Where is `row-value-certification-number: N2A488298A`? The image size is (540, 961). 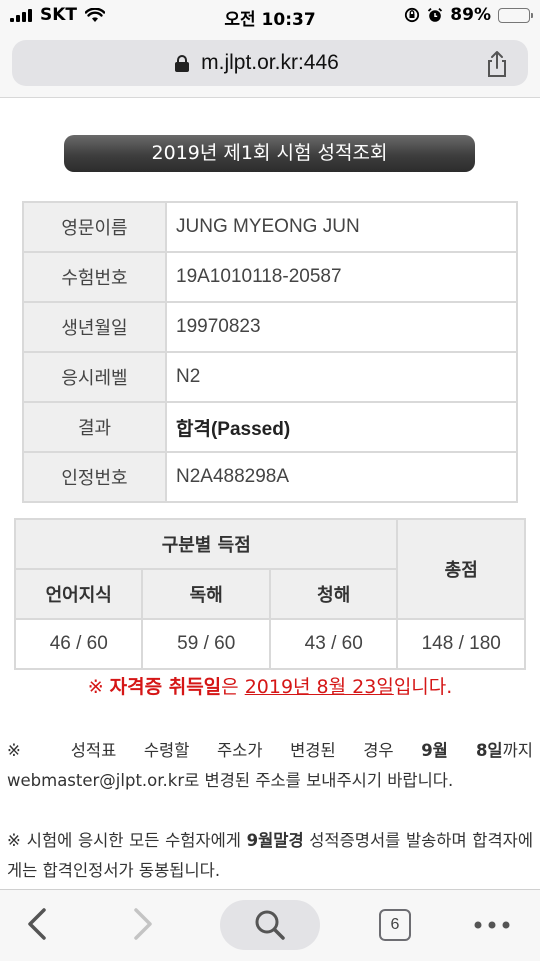
row-value-certification-number: N2A488298A is located at coordinates (341, 477).